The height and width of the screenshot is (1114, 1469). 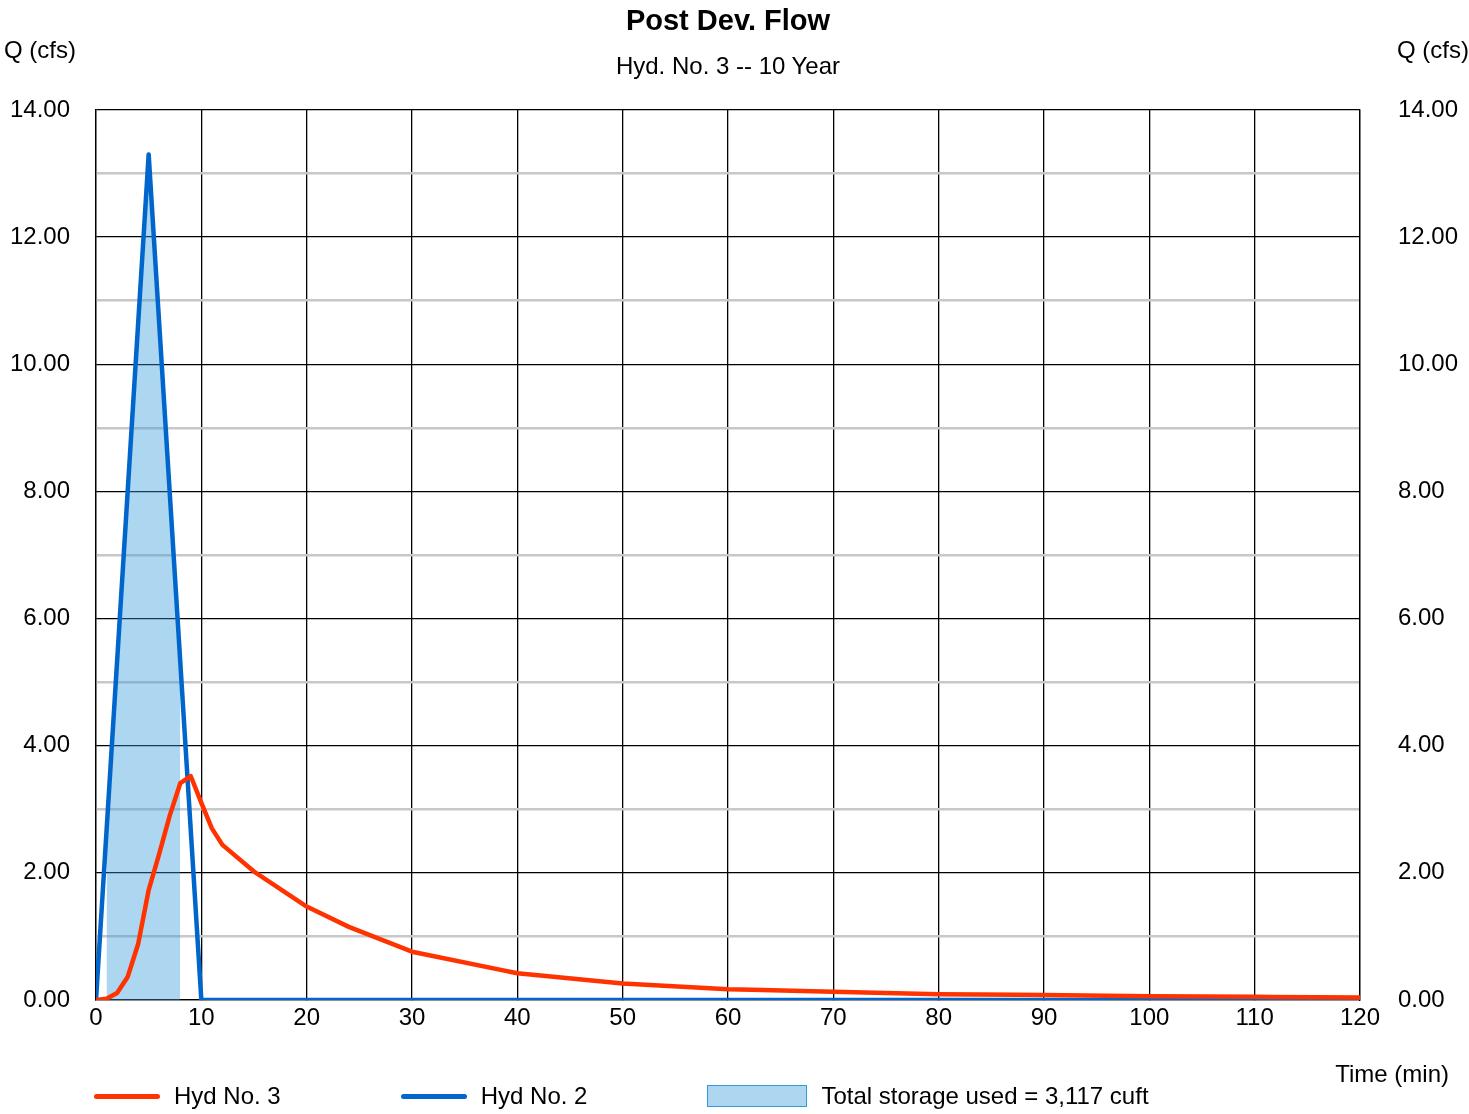 What do you see at coordinates (39, 108) in the screenshot?
I see `y-tick-label: 14.00` at bounding box center [39, 108].